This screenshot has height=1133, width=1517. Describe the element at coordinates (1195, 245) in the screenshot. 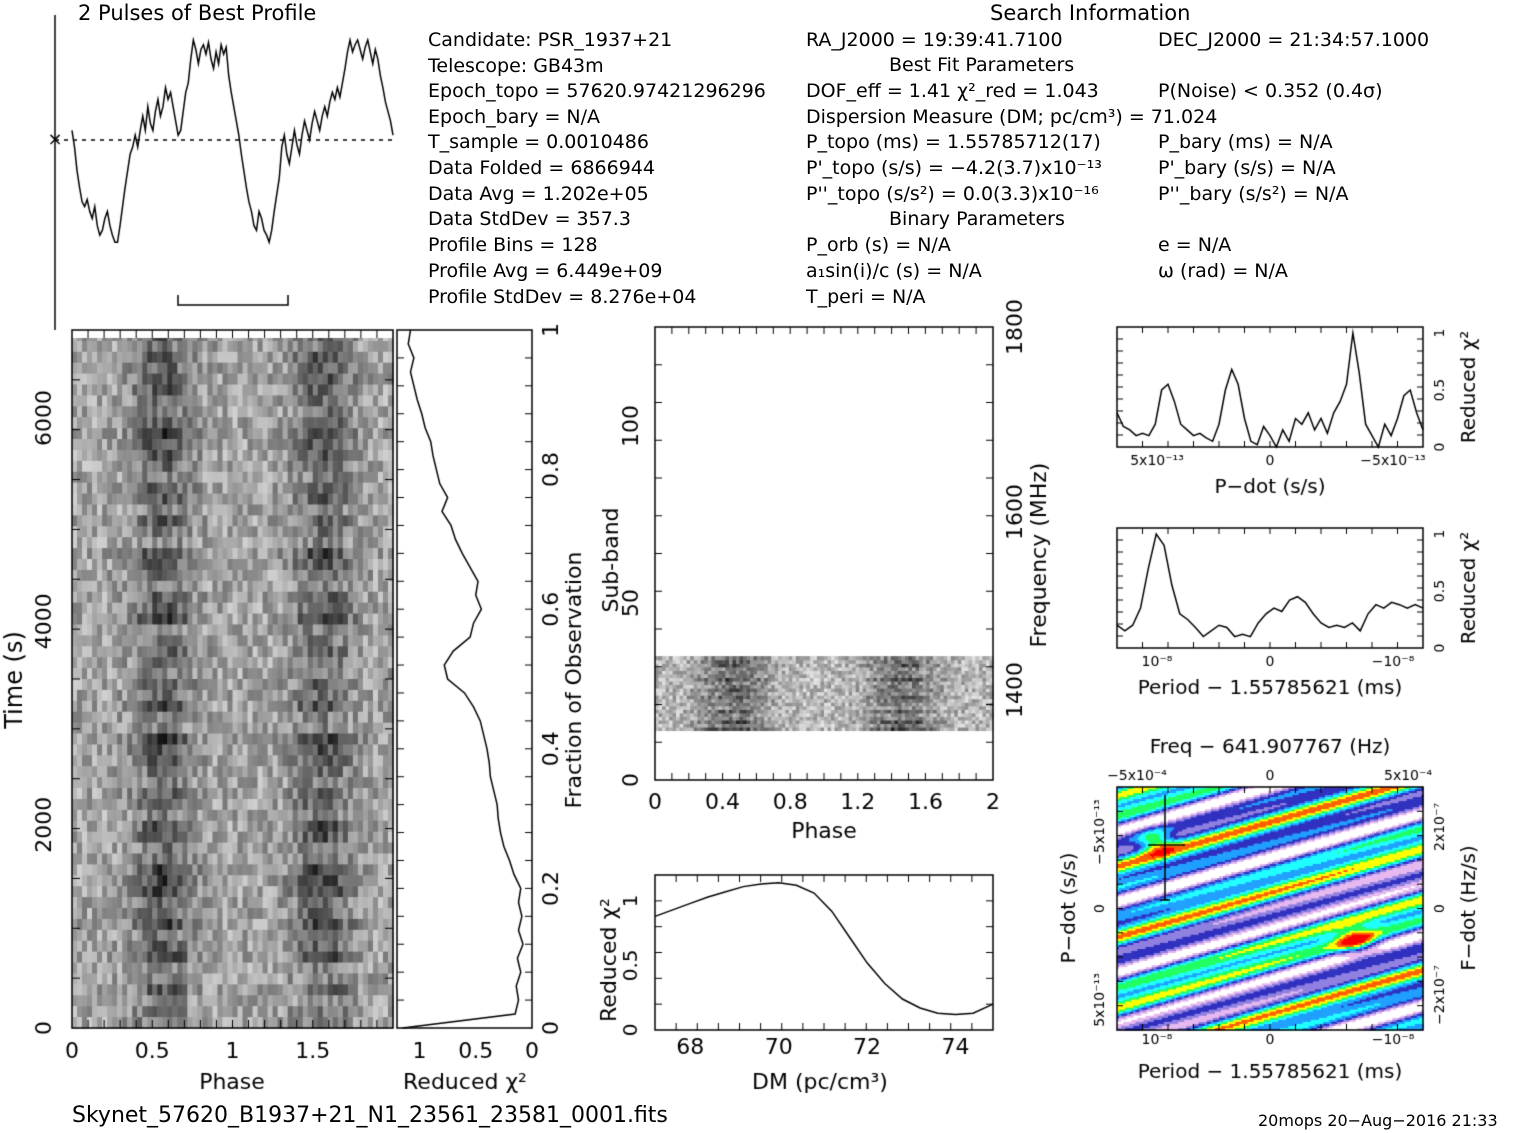

I see `info-ecc: e = N/A` at that location.